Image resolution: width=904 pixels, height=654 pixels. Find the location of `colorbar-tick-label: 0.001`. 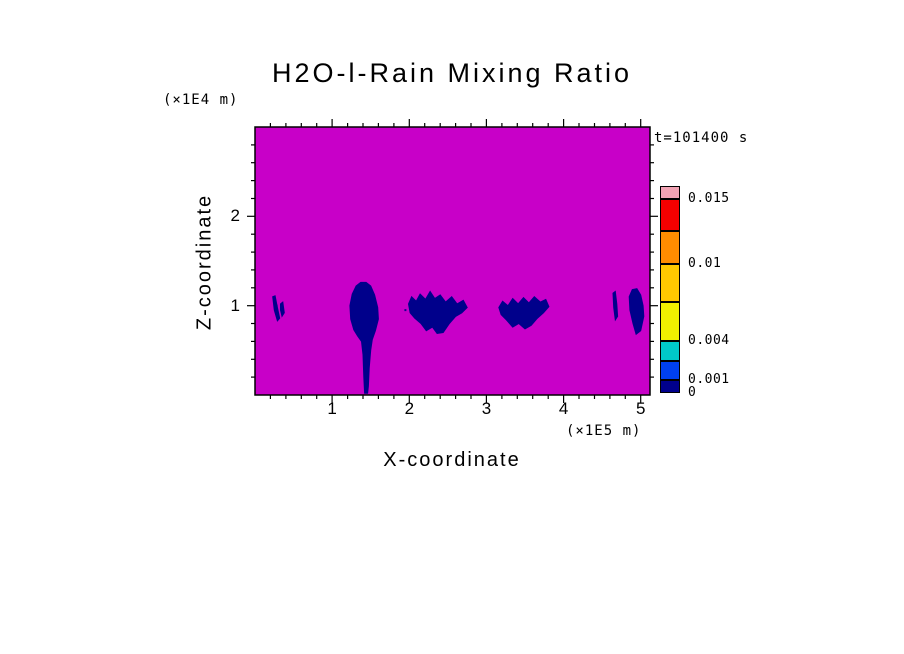

colorbar-tick-label: 0.001 is located at coordinates (709, 380).